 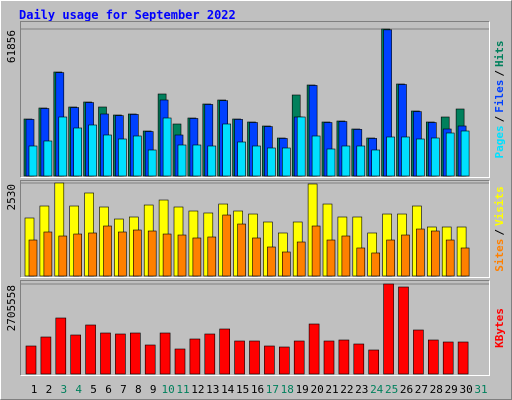 What do you see at coordinates (480, 389) in the screenshot?
I see `x-tick-label: 31` at bounding box center [480, 389].